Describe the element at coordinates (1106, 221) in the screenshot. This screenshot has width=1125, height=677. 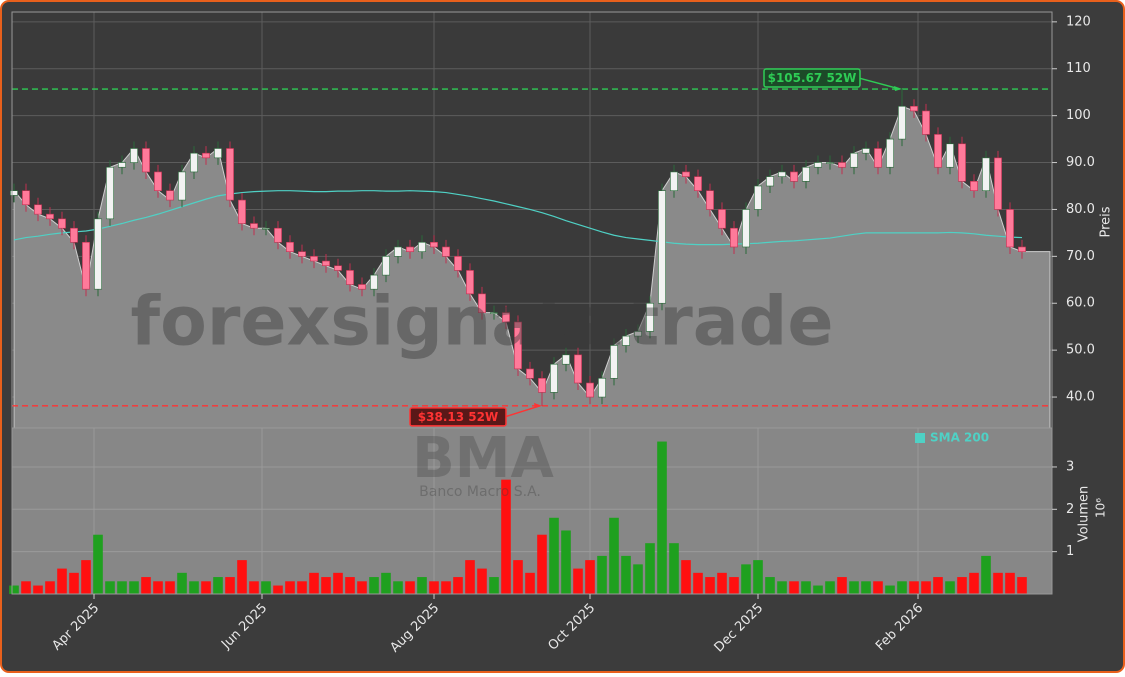
I see `price-axis-label: Preis` at that location.